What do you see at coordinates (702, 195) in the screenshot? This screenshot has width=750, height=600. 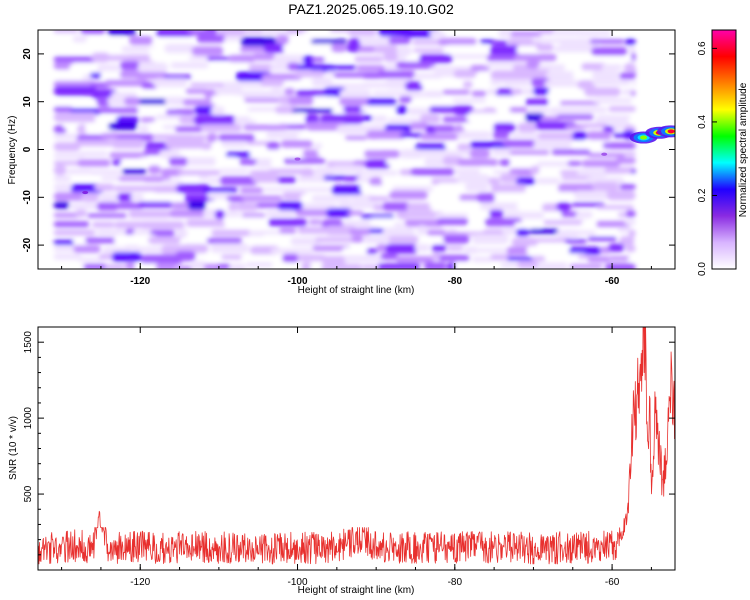 I see `colorbar-tick-label: 0.2` at bounding box center [702, 195].